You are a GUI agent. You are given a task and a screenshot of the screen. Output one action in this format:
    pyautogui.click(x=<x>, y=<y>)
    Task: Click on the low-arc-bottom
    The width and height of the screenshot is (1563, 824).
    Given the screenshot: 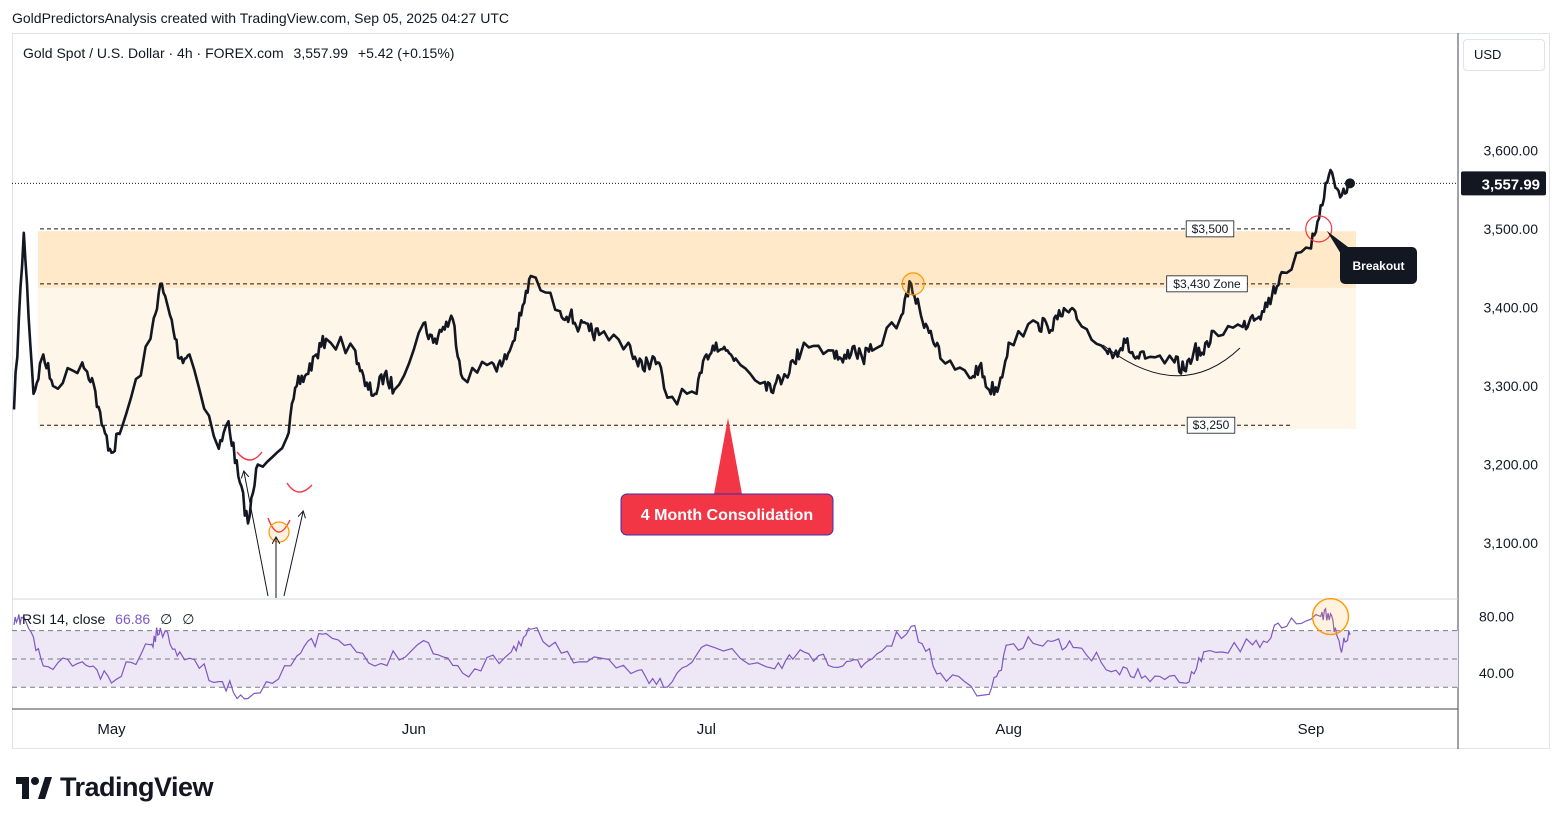 What is the action you would take?
    pyautogui.click(x=279, y=525)
    